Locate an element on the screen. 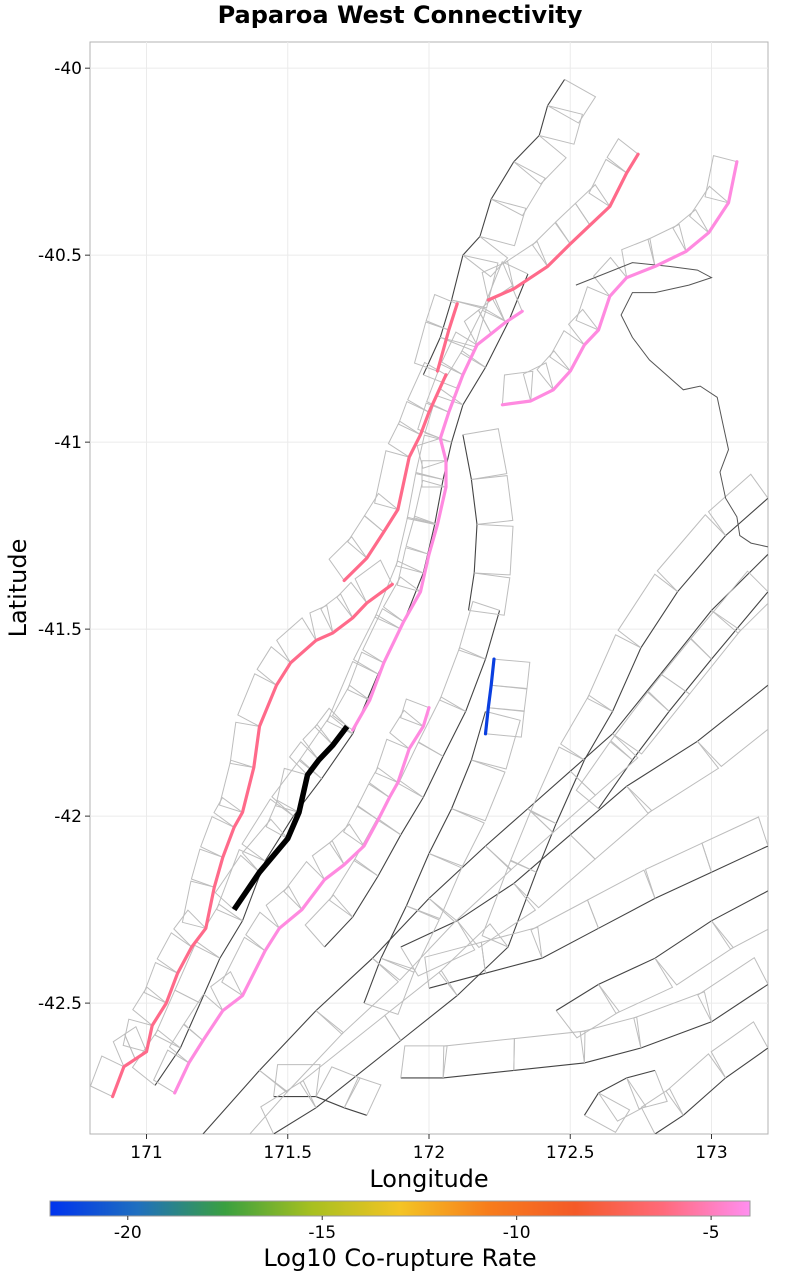 The height and width of the screenshot is (1281, 800). coastline-trace is located at coordinates (671, 405).